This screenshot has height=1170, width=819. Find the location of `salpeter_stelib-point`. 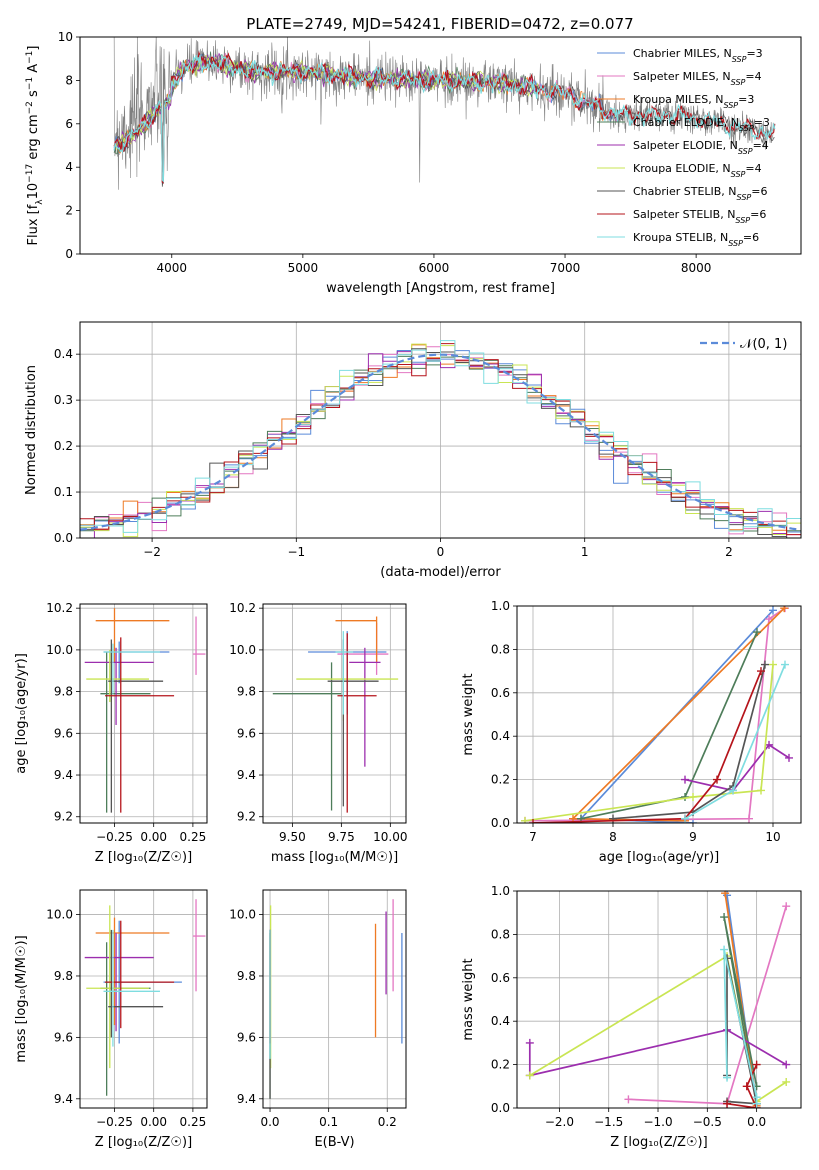

salpeter_stelib-point is located at coordinates (140, 725).